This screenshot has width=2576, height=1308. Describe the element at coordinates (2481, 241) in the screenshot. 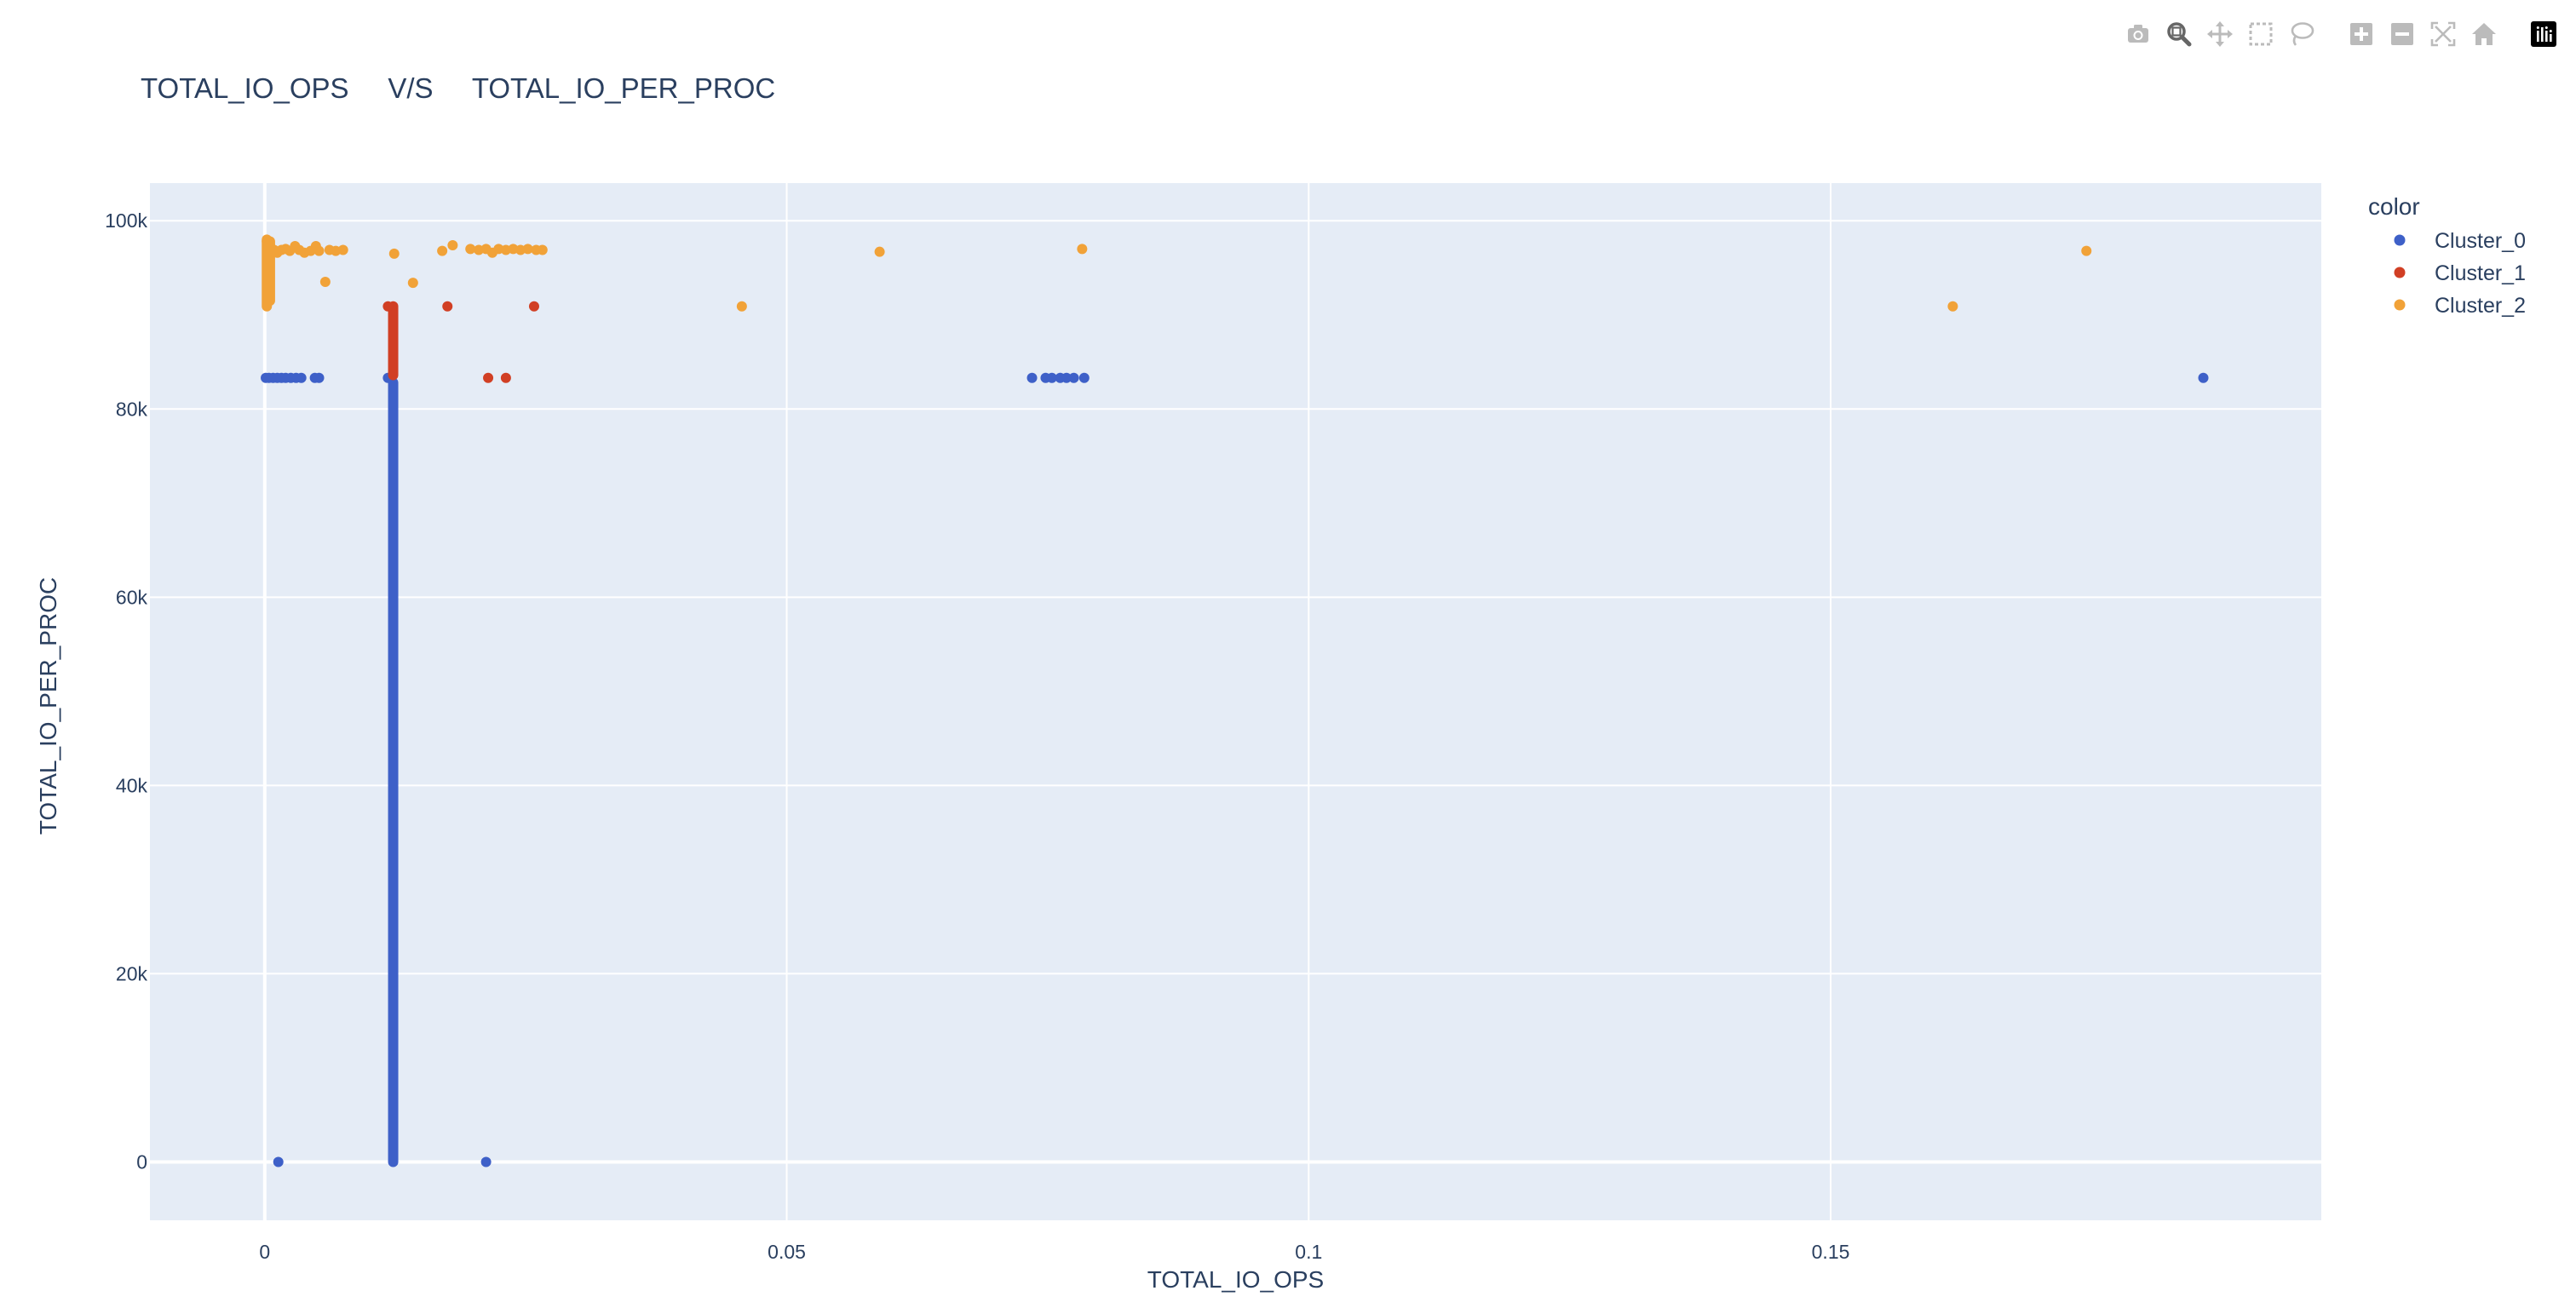

I see `legend-label: Cluster_0` at that location.